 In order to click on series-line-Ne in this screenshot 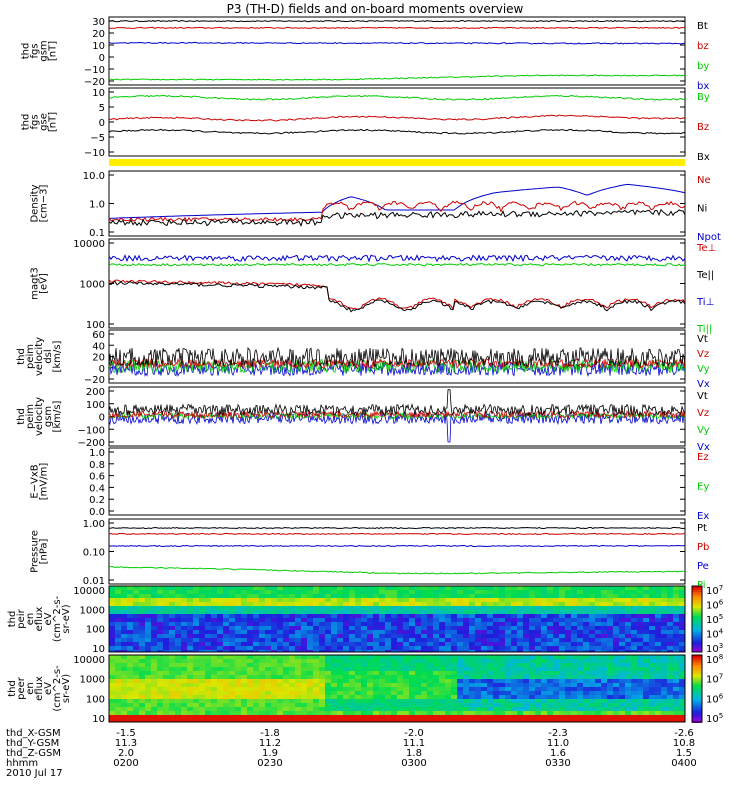, I will do `click(397, 211)`.